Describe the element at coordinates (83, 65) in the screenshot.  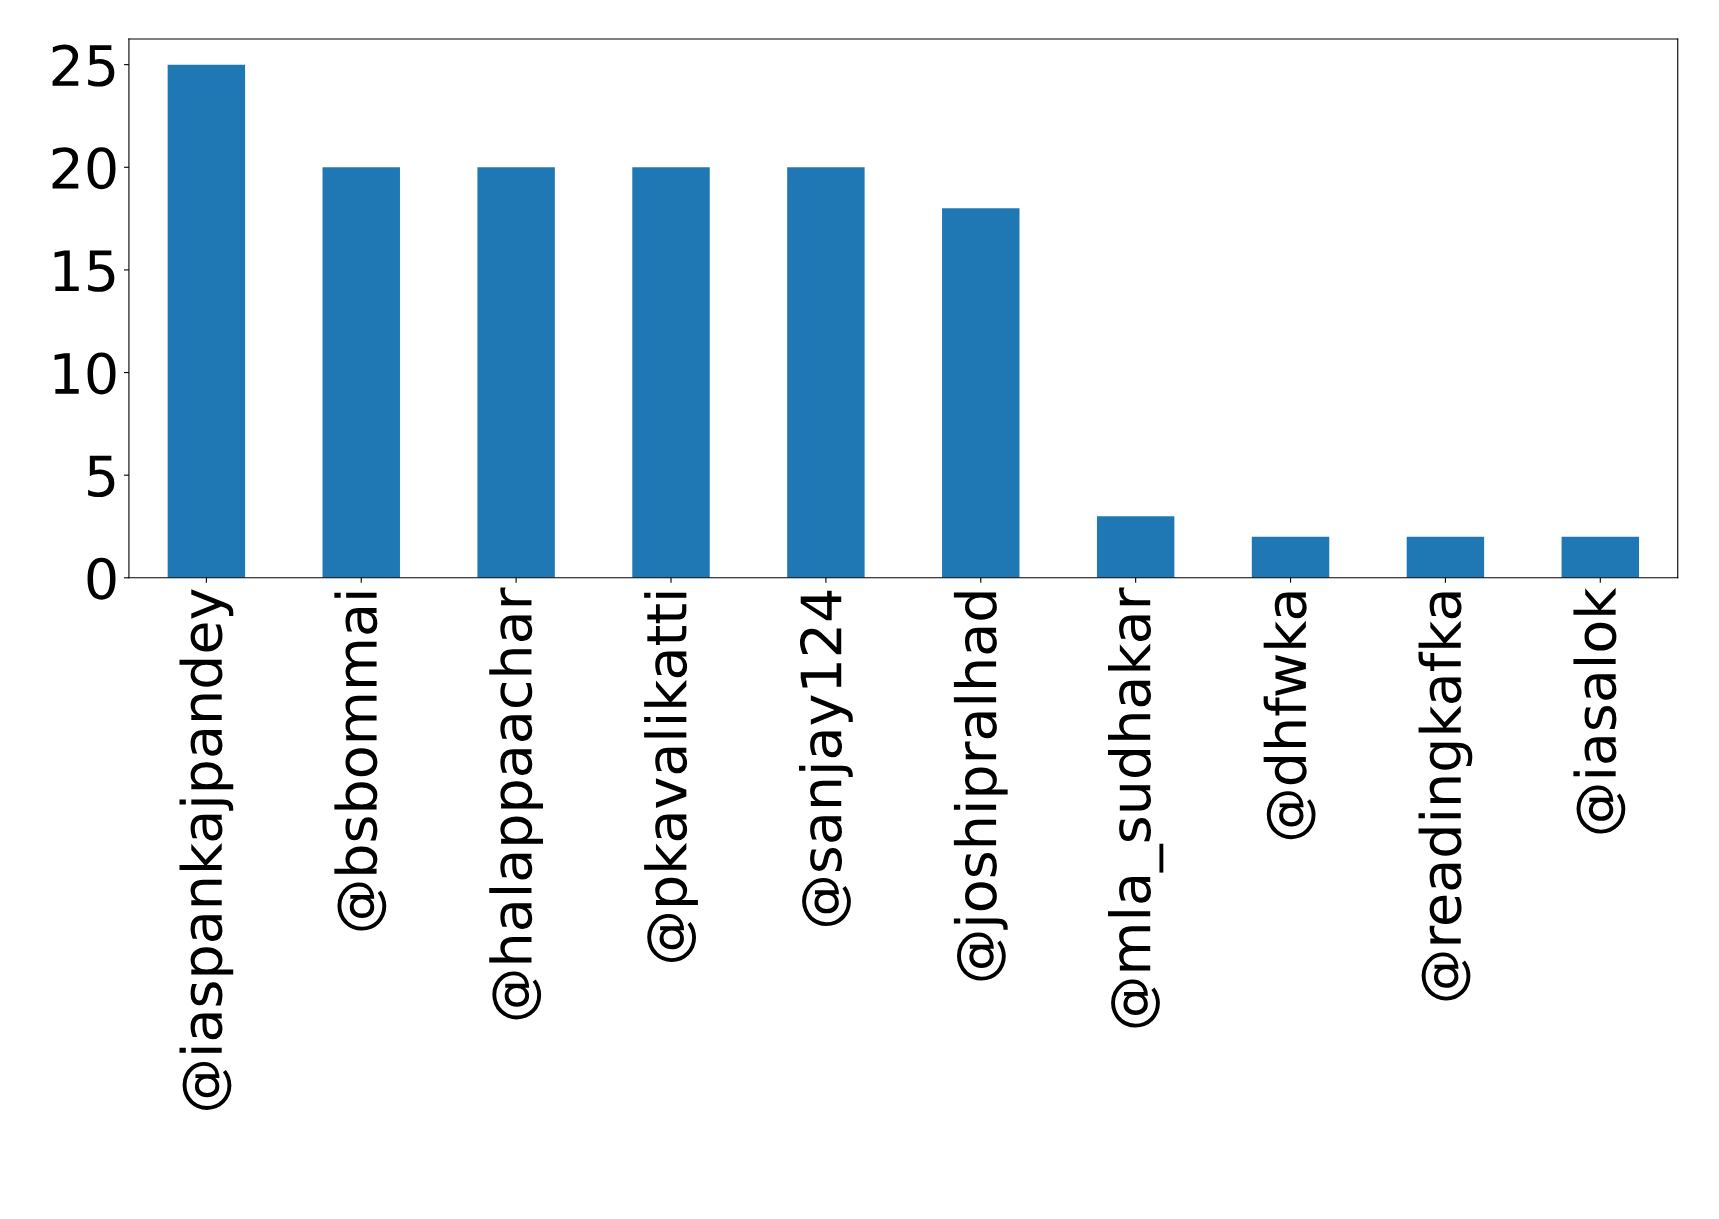
I see `y-tick-label: 25` at that location.